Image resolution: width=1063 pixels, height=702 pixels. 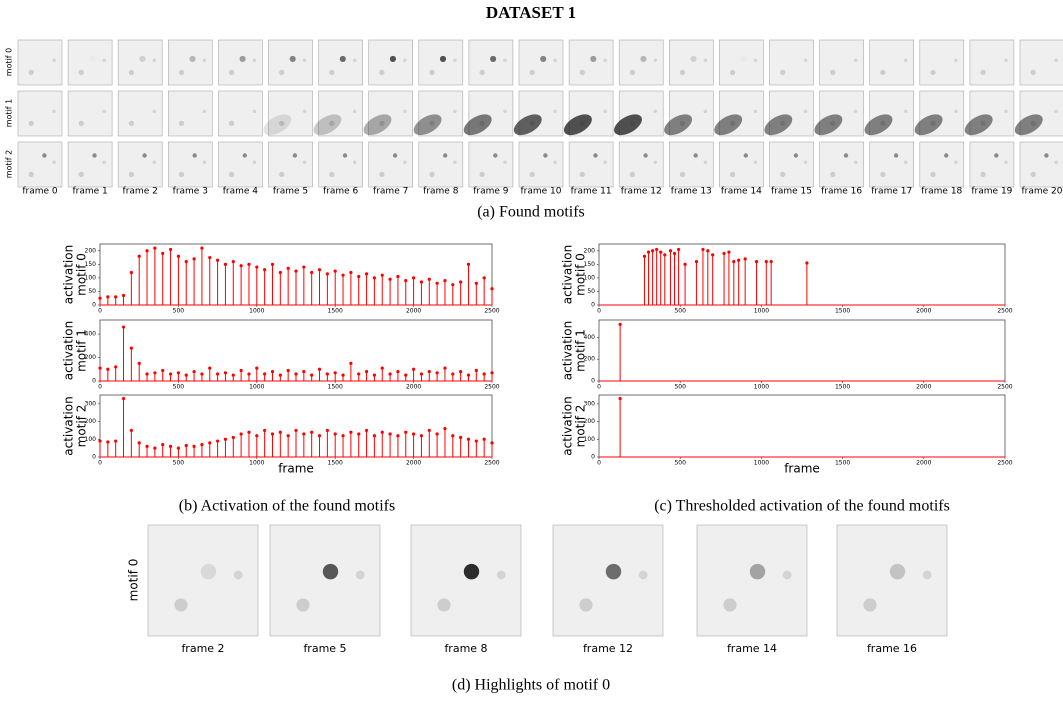 What do you see at coordinates (91, 403) in the screenshot?
I see `y-tick-label: 300` at bounding box center [91, 403].